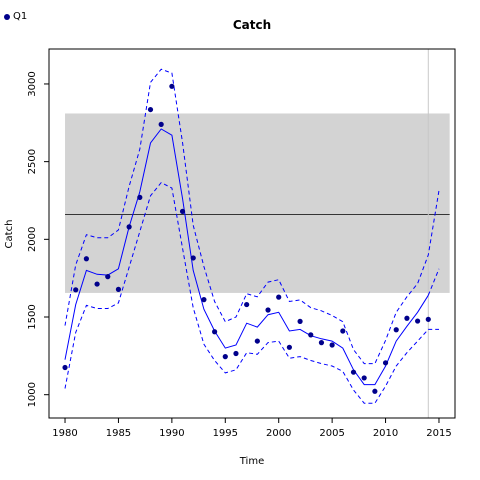 The image size is (480, 480). I want to click on y-tick-label: 1000, so click(32, 394).